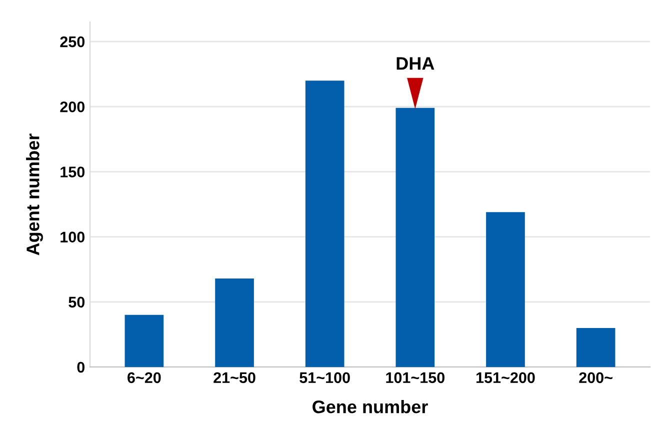 The image size is (651, 427). What do you see at coordinates (34, 195) in the screenshot?
I see `y-axis-title: Agent number` at bounding box center [34, 195].